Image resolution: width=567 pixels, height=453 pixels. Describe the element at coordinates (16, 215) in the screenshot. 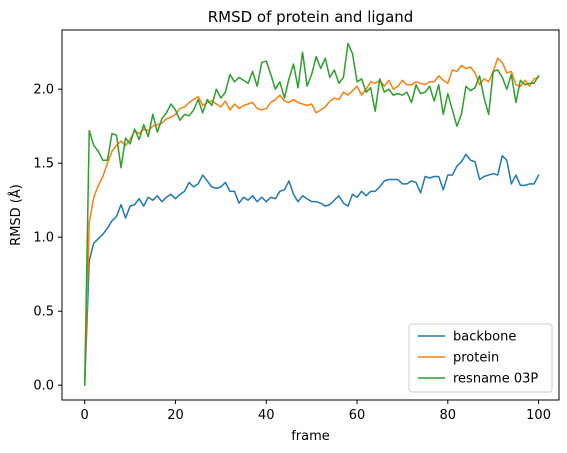

I see `y-axis-label: RMSD (Å)` at that location.